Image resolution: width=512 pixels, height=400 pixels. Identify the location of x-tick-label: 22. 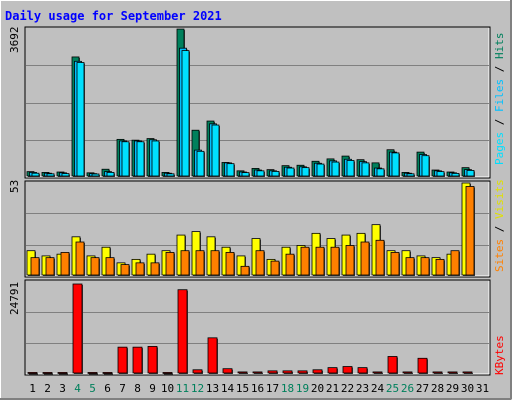
(347, 388).